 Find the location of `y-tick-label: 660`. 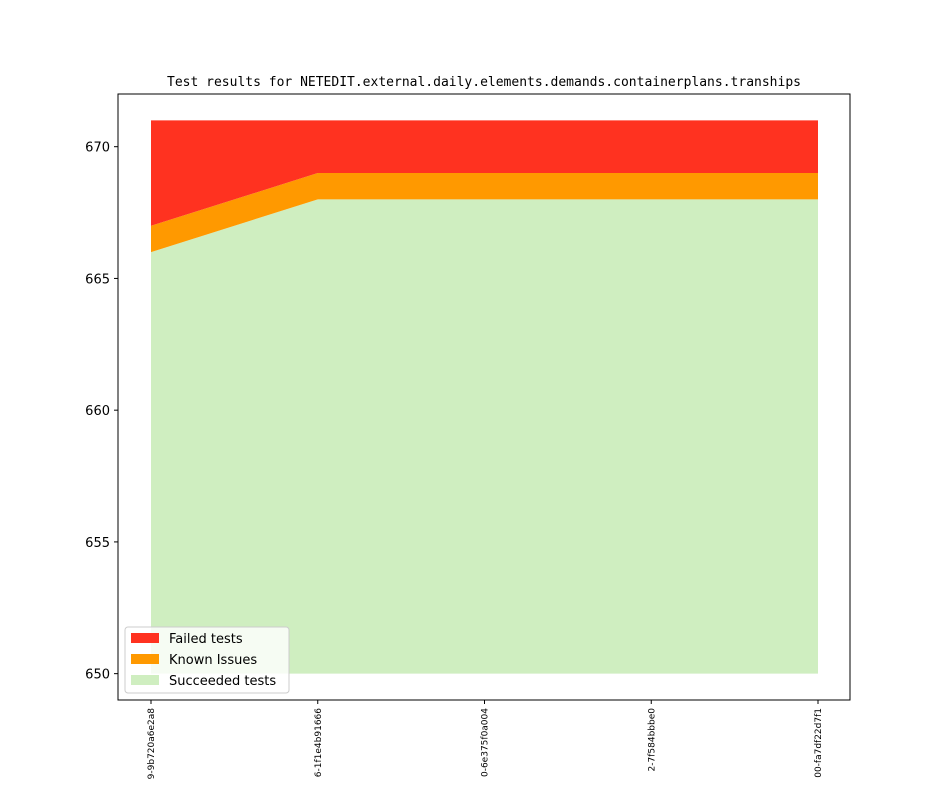

y-tick-label: 660 is located at coordinates (97, 411).